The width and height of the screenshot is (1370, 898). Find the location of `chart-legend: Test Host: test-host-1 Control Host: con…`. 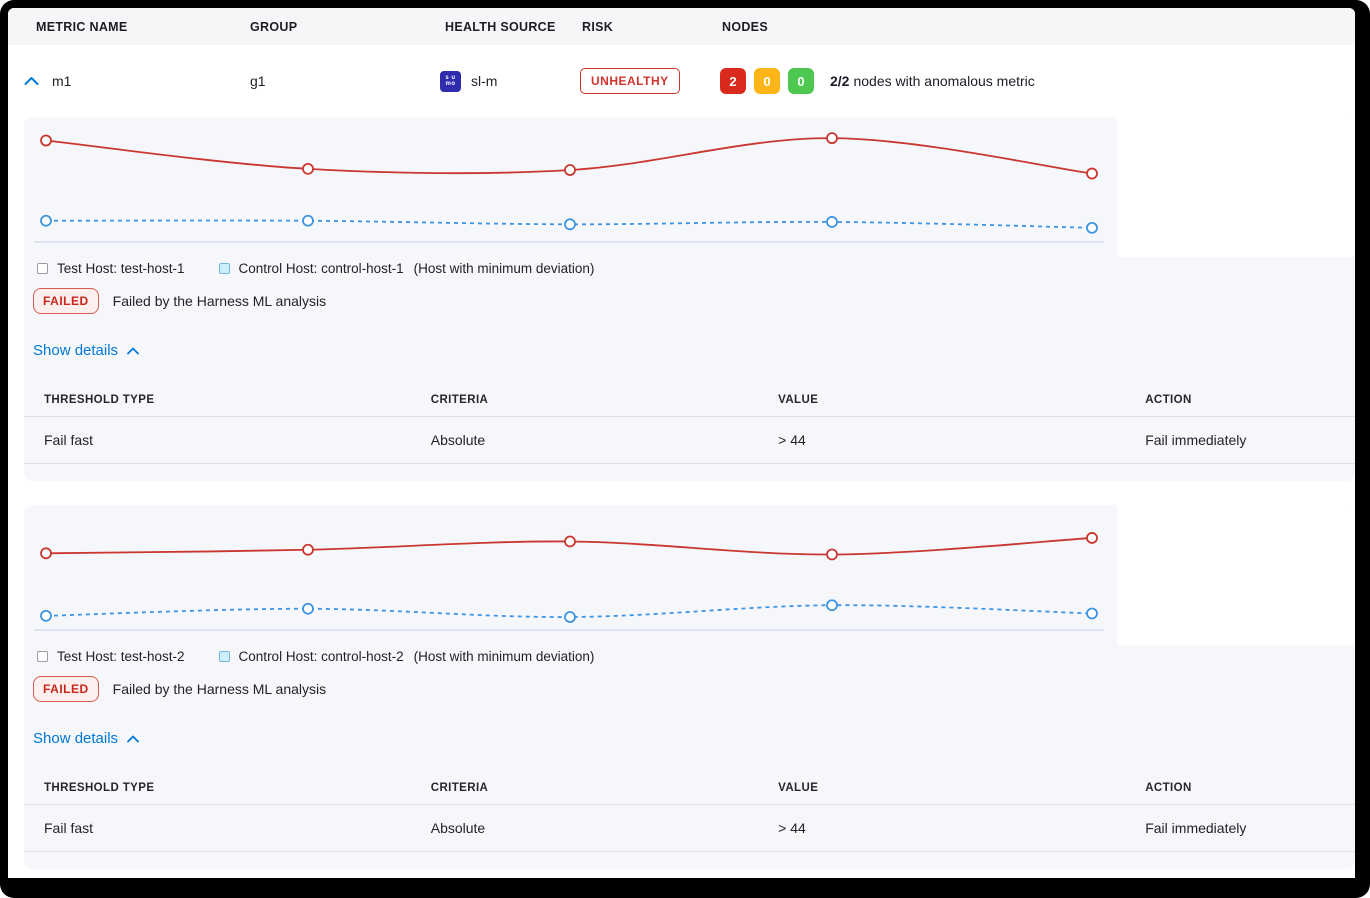

chart-legend: Test Host: test-host-1 Control Host: con… is located at coordinates (689, 266).